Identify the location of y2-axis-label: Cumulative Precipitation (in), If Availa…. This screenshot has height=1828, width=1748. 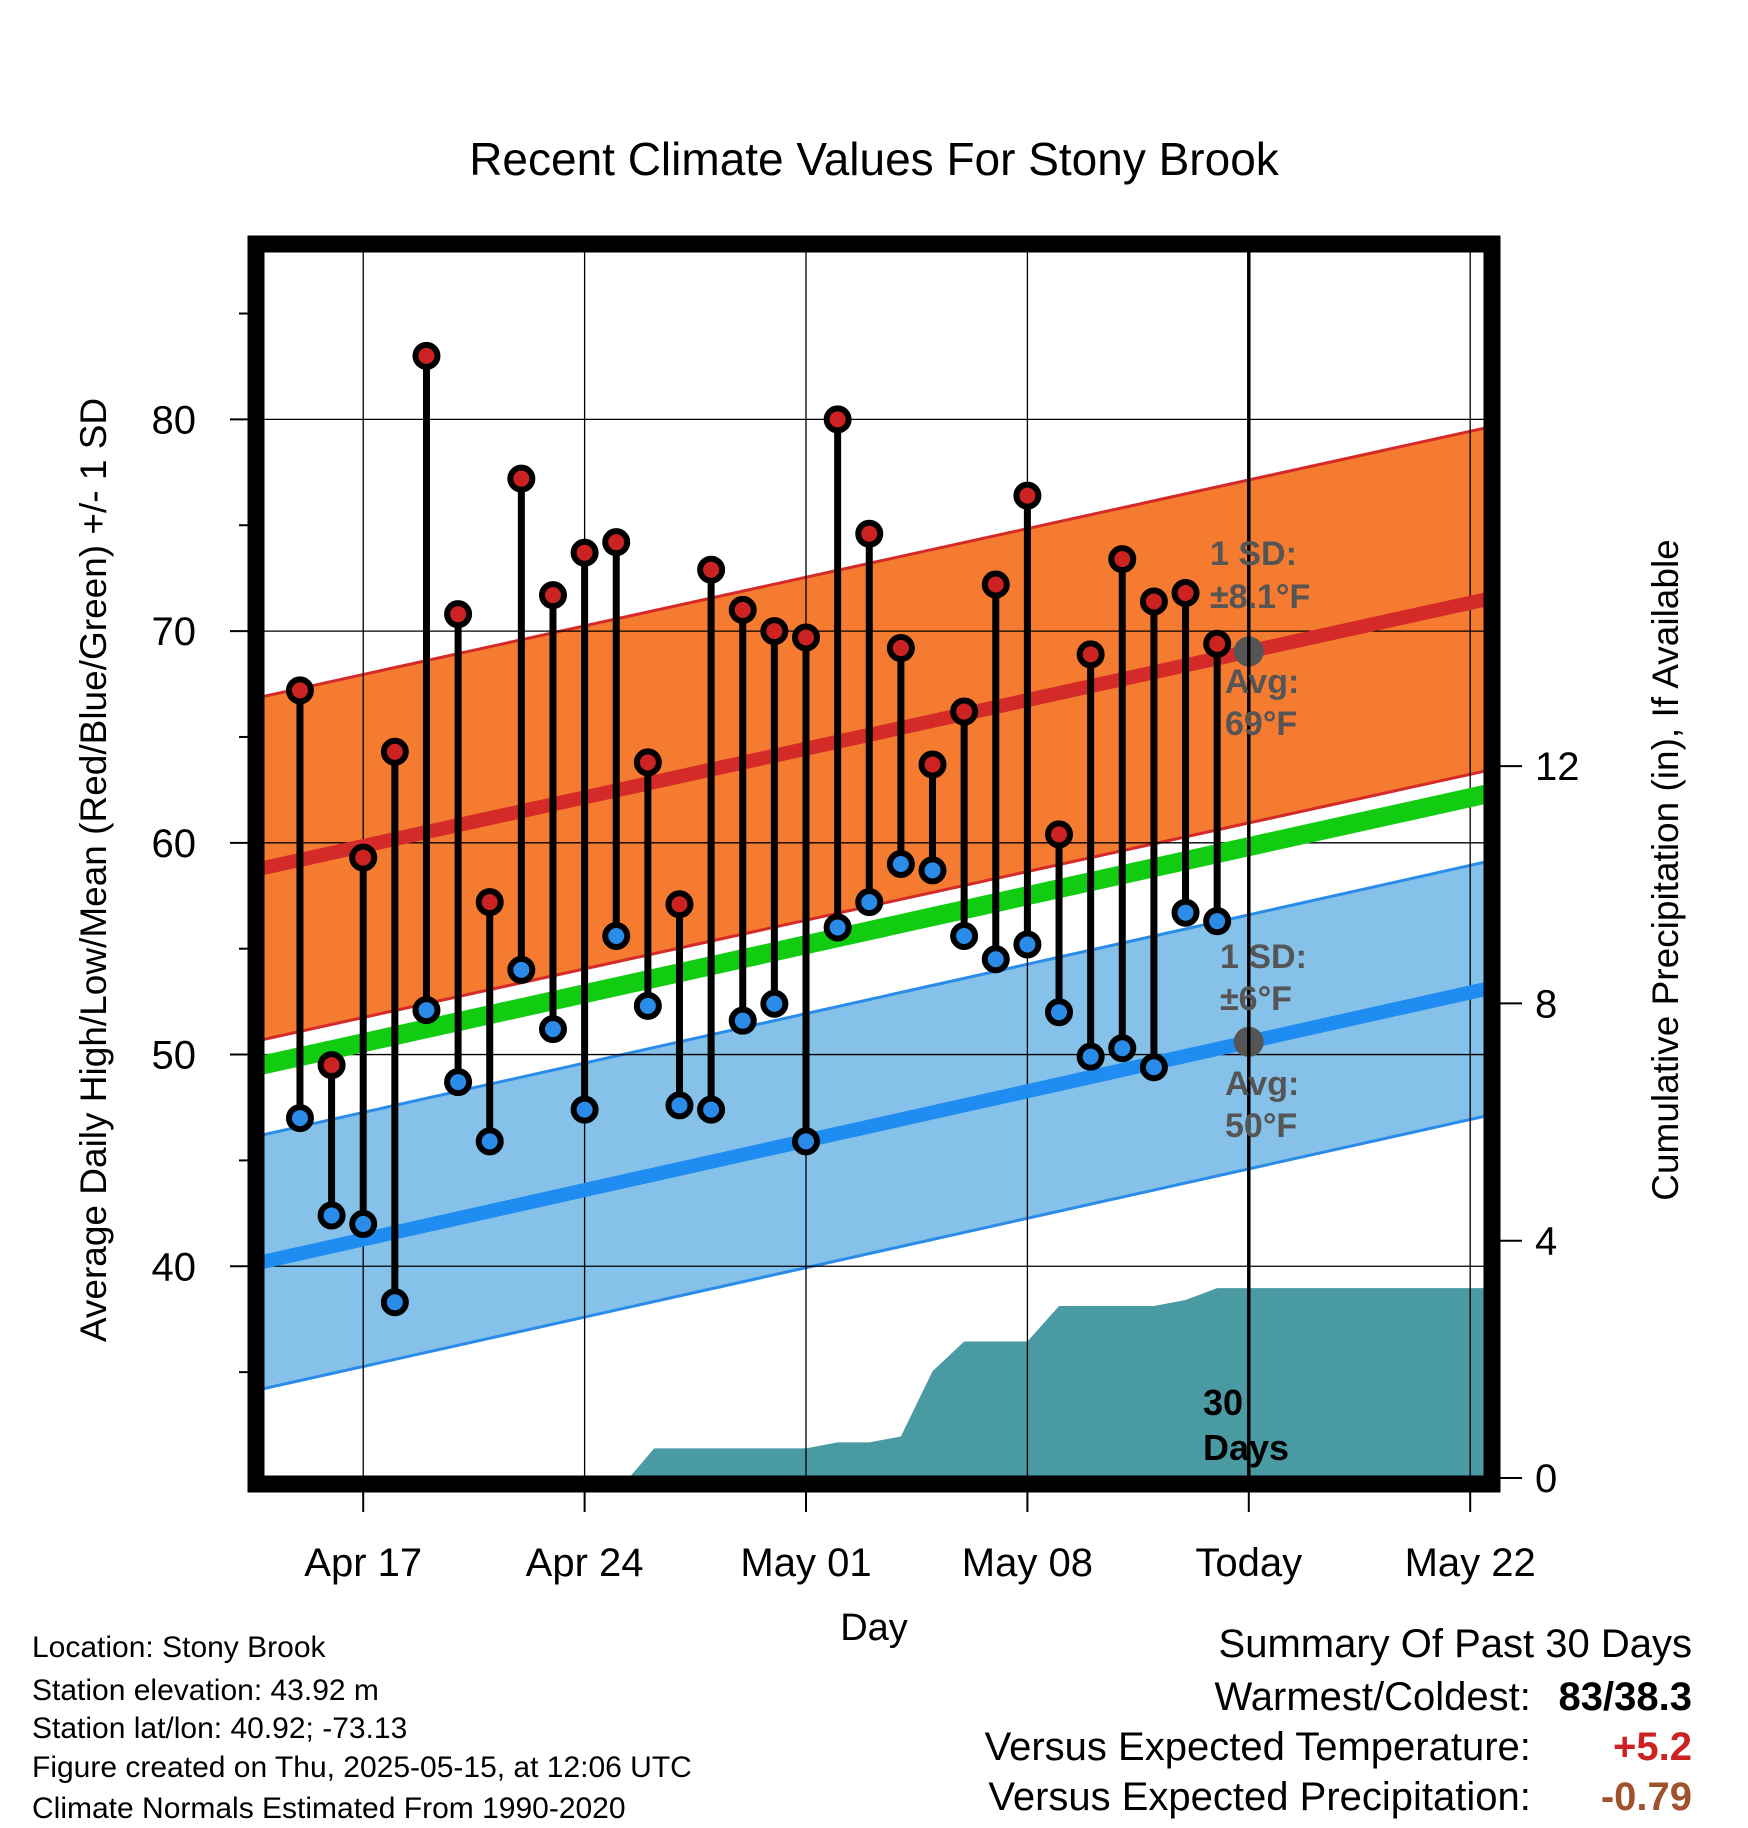
(1665, 870).